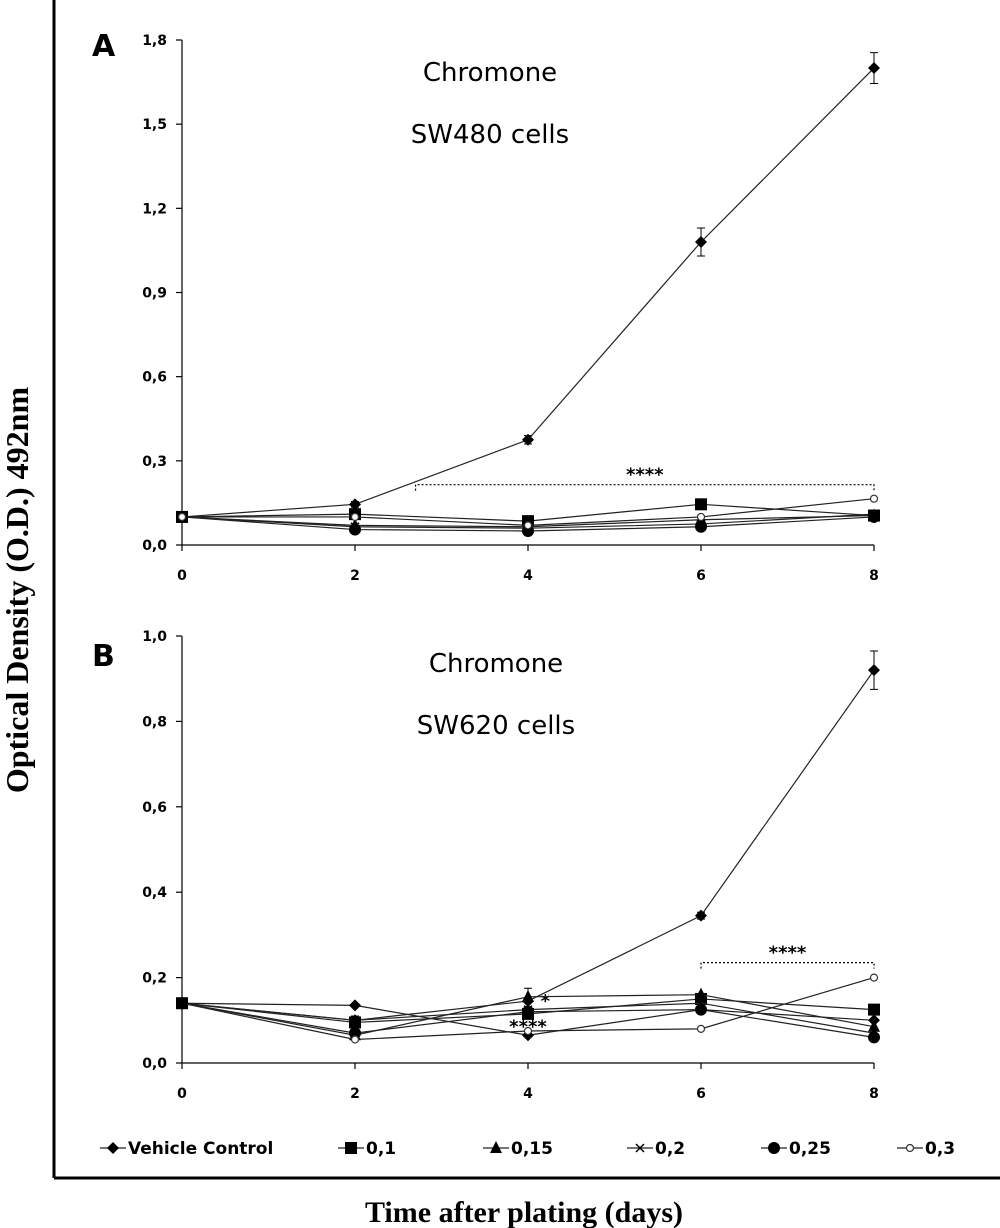 This screenshot has width=1000, height=1228. Describe the element at coordinates (528, 576) in the screenshot. I see `panel-a-x-tick-label: 4` at that location.